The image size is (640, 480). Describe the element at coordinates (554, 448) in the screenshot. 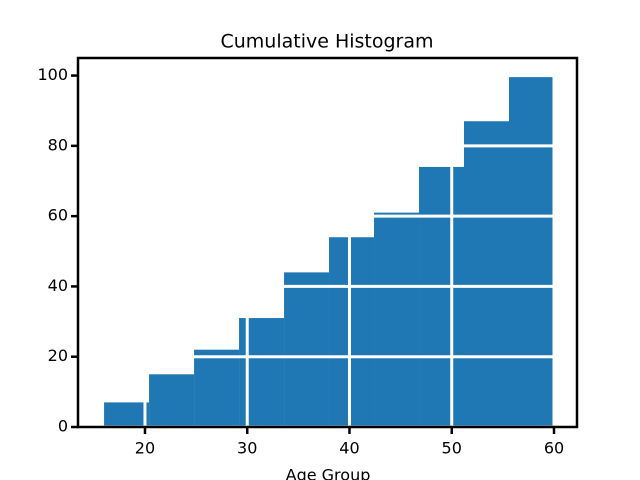

I see `x-tick-label: 60` at that location.